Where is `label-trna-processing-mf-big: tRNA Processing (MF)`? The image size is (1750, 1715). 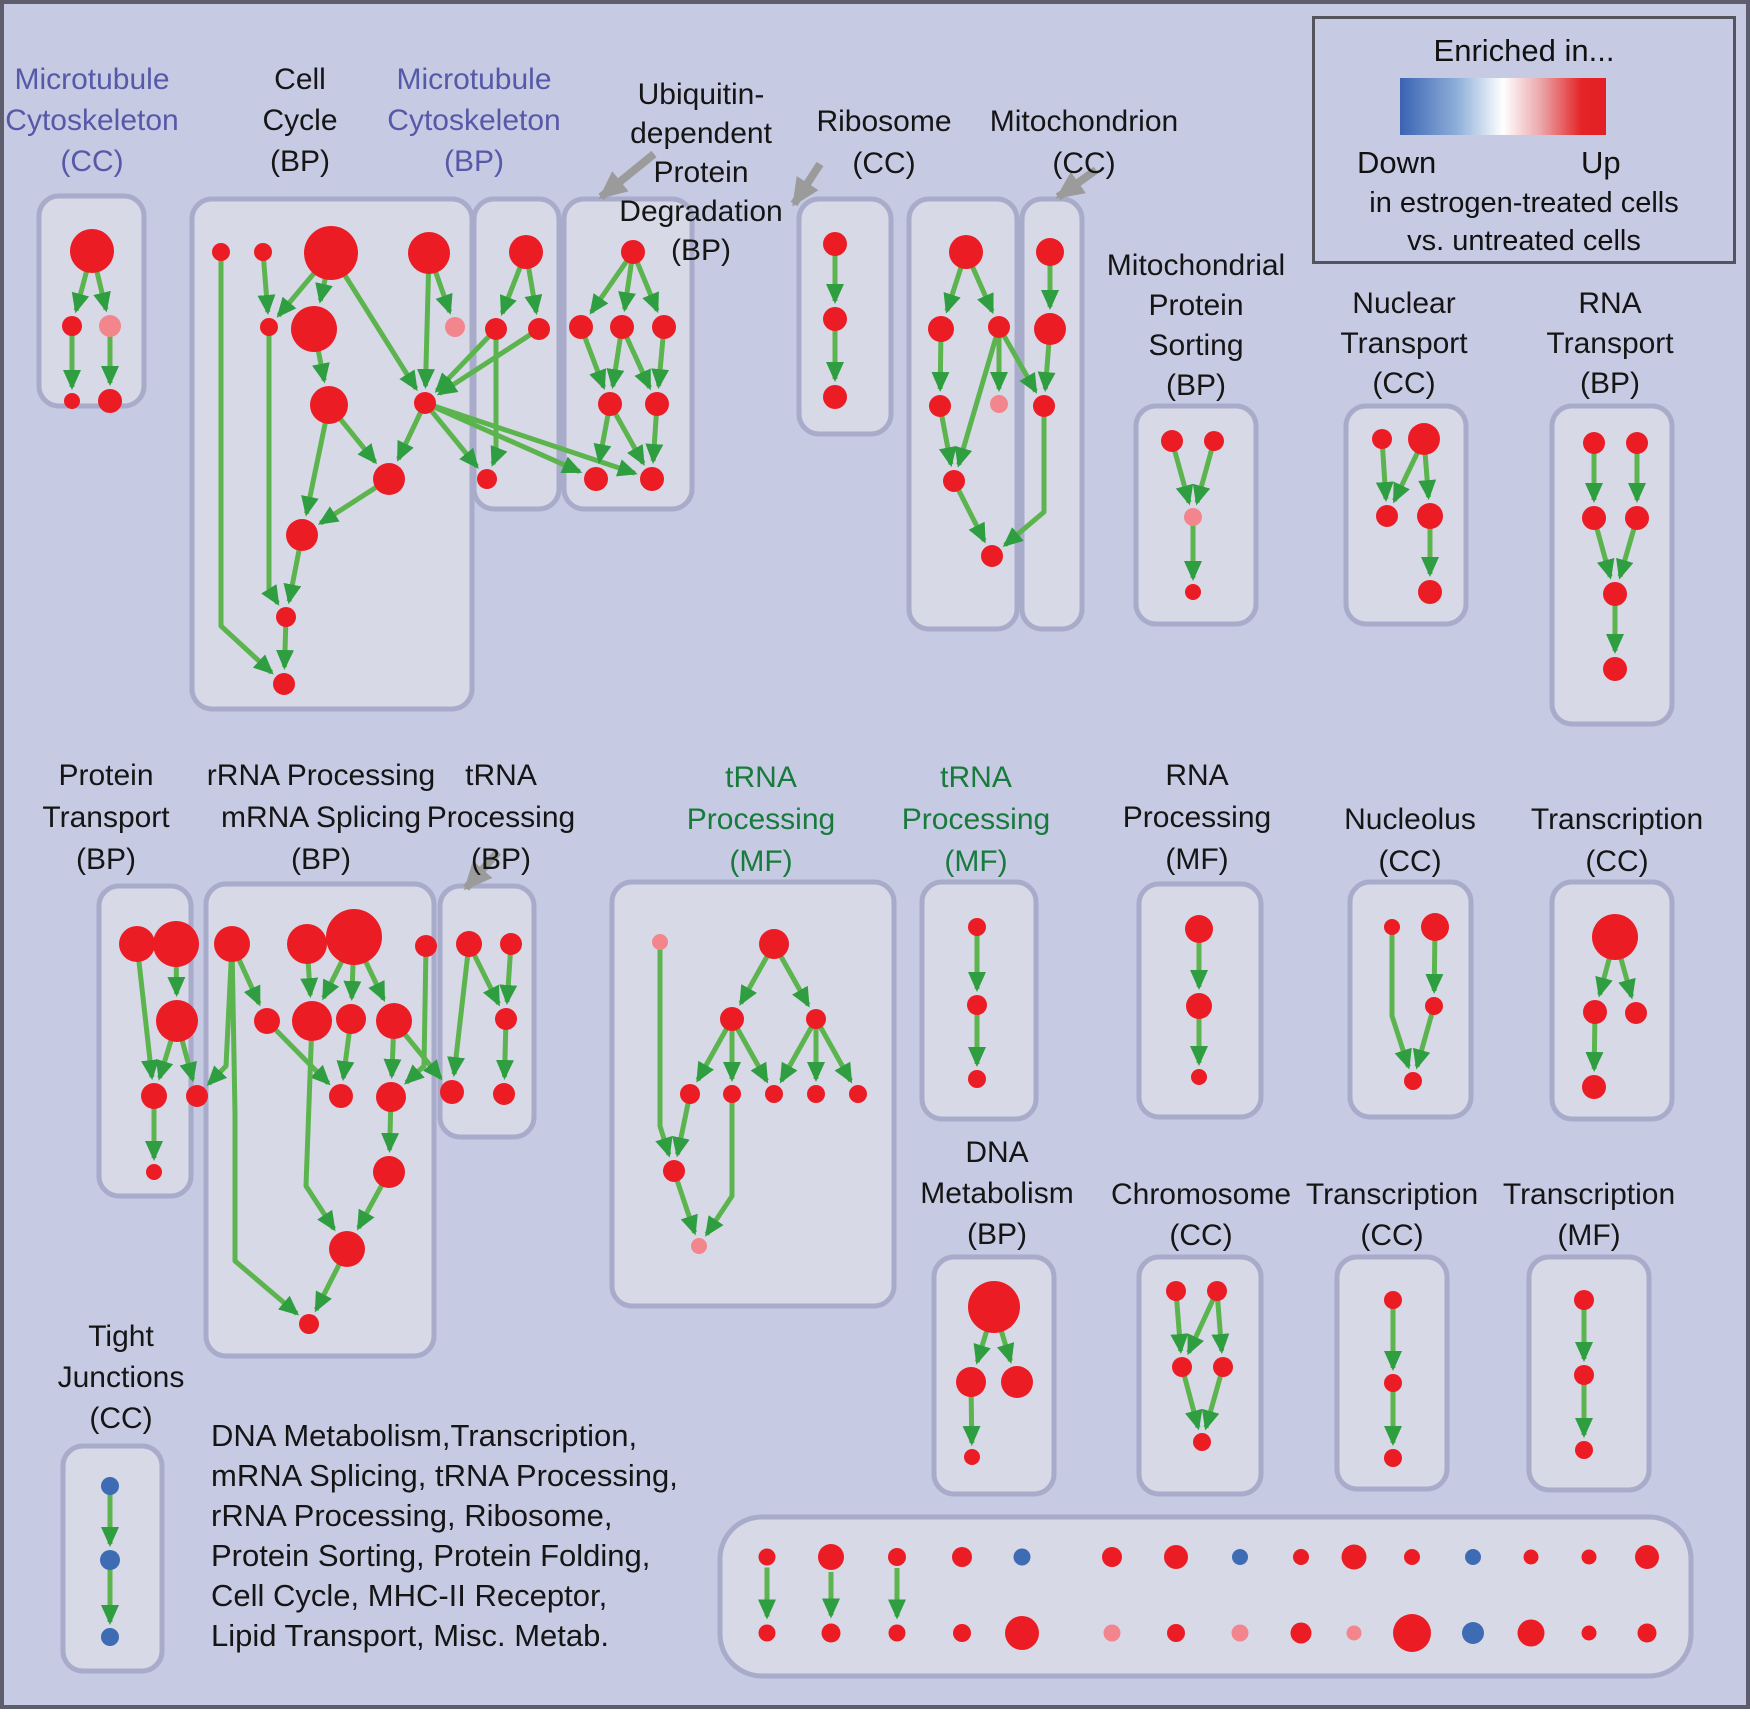
label-trna-processing-mf-big: tRNA Processing (MF) is located at coordinates (761, 820).